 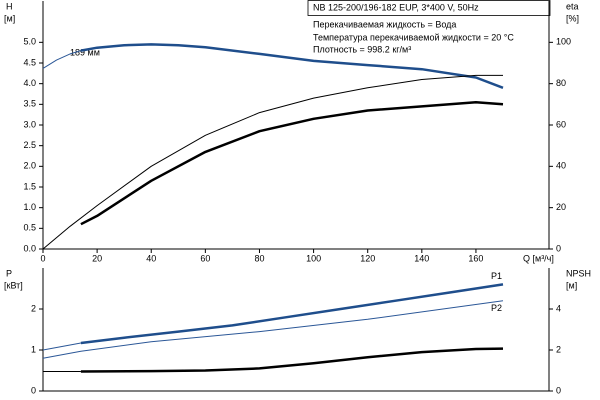 I want to click on y-tick-label: 0.5, so click(x=29, y=228).